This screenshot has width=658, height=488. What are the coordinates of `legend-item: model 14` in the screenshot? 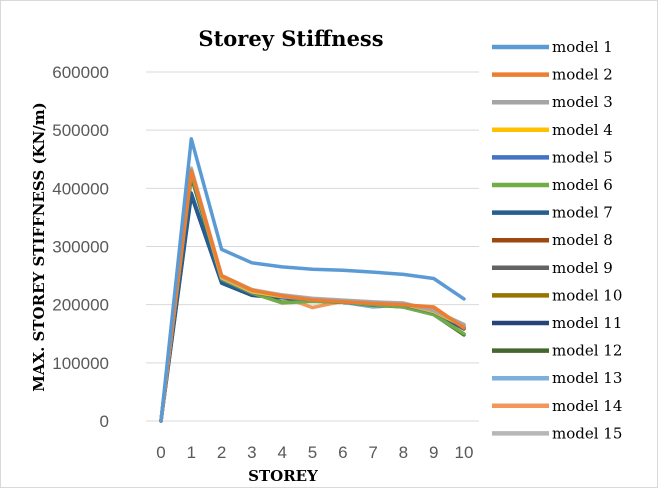 It's located at (557, 406).